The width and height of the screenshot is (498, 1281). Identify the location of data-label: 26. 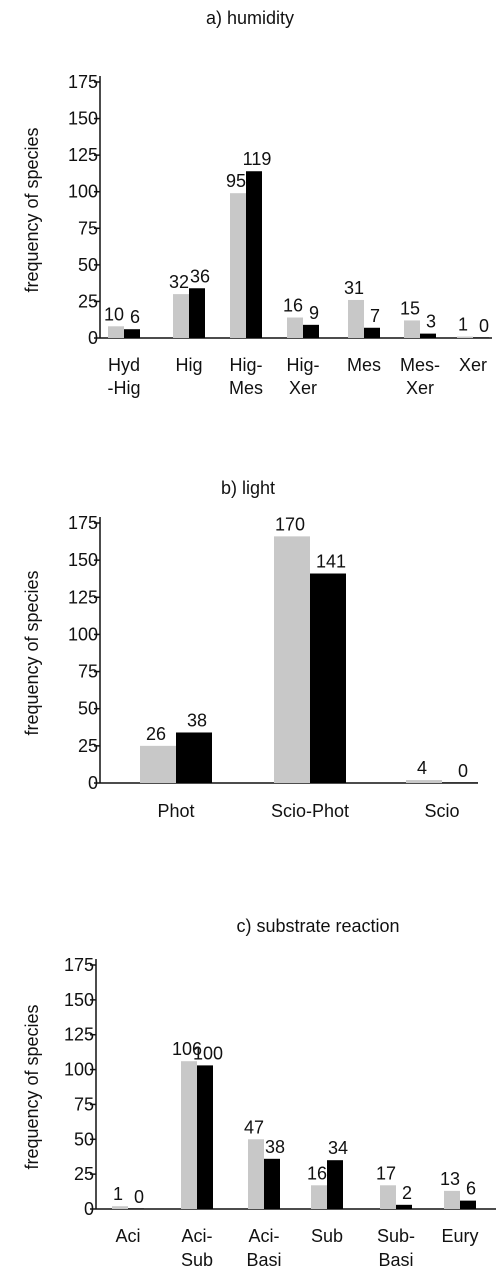
(156, 734).